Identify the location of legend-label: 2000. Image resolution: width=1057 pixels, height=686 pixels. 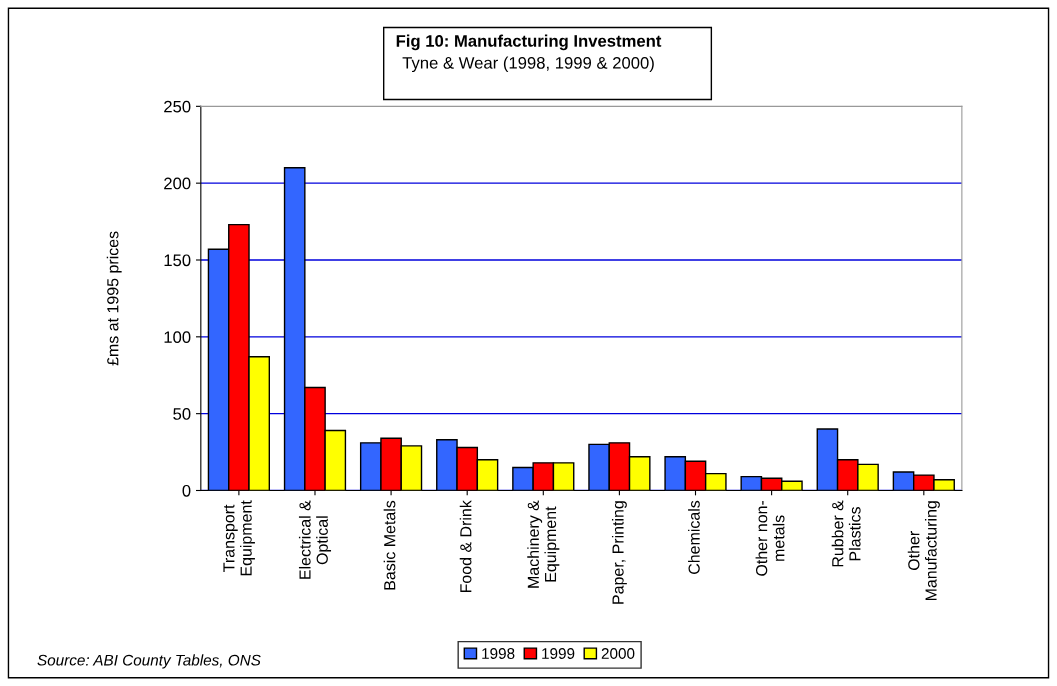
(618, 653).